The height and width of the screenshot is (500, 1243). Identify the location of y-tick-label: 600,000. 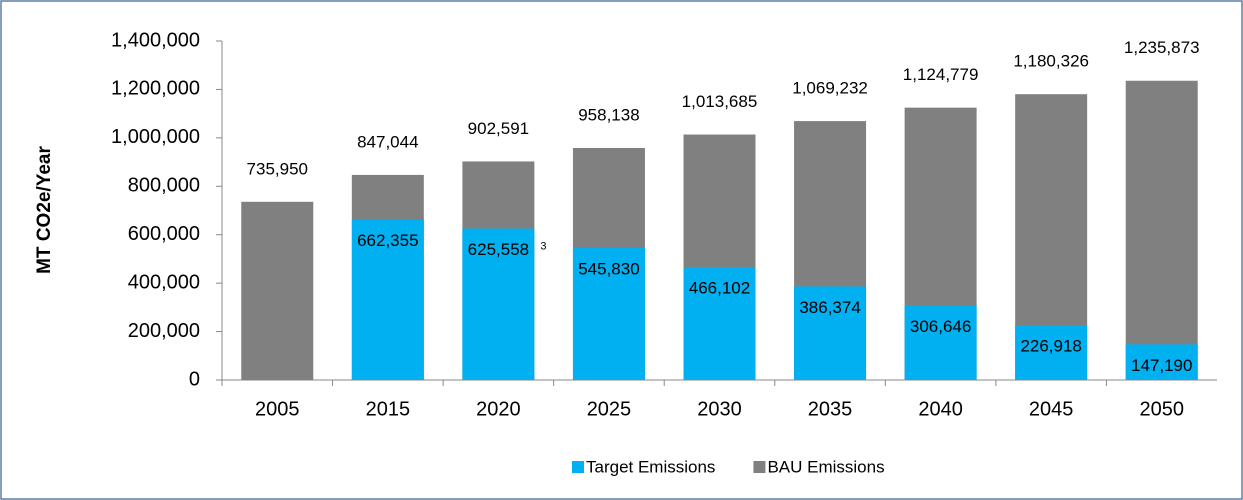
(164, 234).